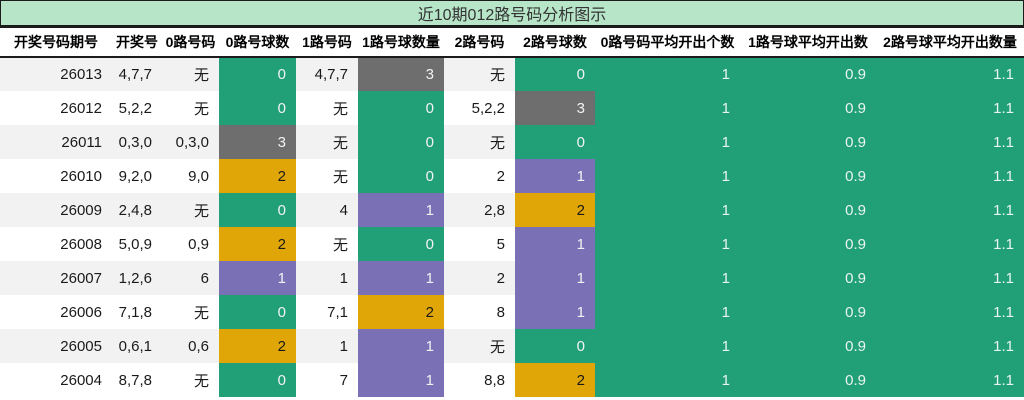 Image resolution: width=1024 pixels, height=400 pixels. What do you see at coordinates (81, 176) in the screenshot?
I see `cell-period: 26010` at bounding box center [81, 176].